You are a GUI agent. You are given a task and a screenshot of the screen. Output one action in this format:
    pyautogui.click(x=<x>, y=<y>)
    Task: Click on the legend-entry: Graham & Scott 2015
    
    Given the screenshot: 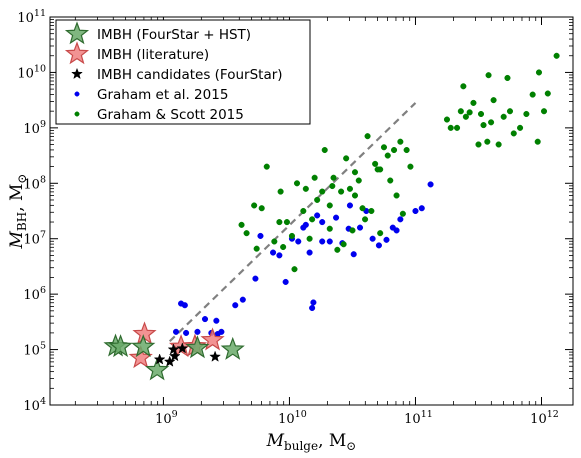 What is the action you would take?
    pyautogui.click(x=159, y=115)
    